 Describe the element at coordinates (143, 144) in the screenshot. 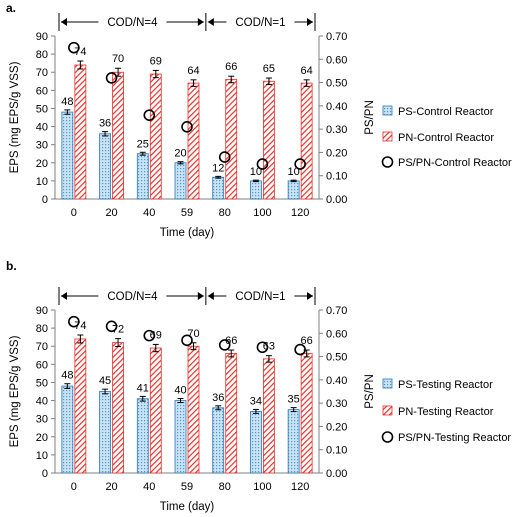

I see `ps-data-label: 25` at that location.